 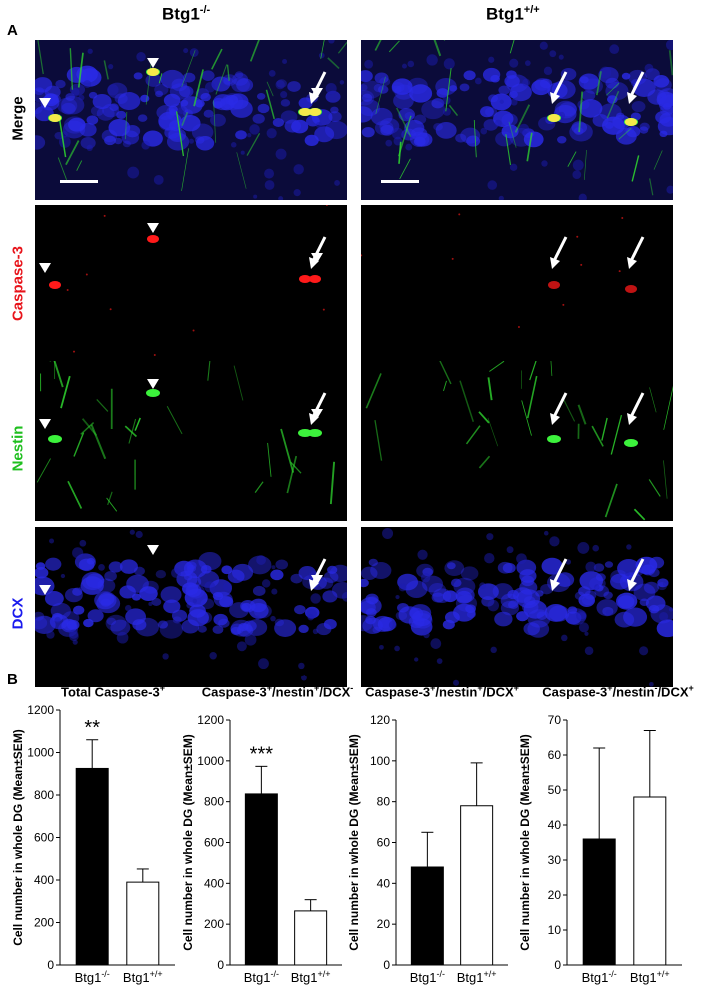 What do you see at coordinates (18, 283) in the screenshot?
I see `row-label-caspase3: Caspase-3` at bounding box center [18, 283].